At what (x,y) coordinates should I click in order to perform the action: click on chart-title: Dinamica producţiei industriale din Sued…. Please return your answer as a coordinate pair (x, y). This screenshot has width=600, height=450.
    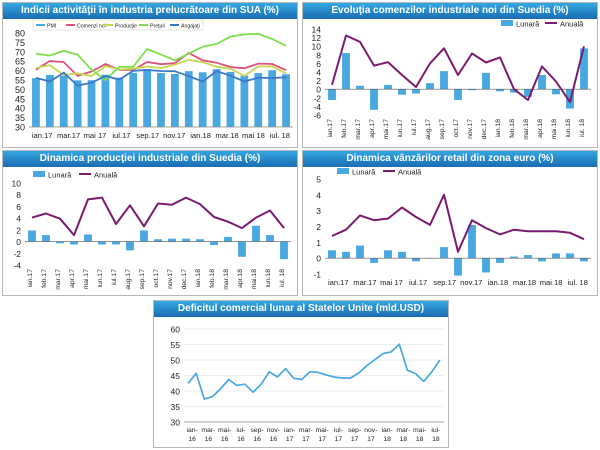
    Looking at the image, I should click on (150, 159).